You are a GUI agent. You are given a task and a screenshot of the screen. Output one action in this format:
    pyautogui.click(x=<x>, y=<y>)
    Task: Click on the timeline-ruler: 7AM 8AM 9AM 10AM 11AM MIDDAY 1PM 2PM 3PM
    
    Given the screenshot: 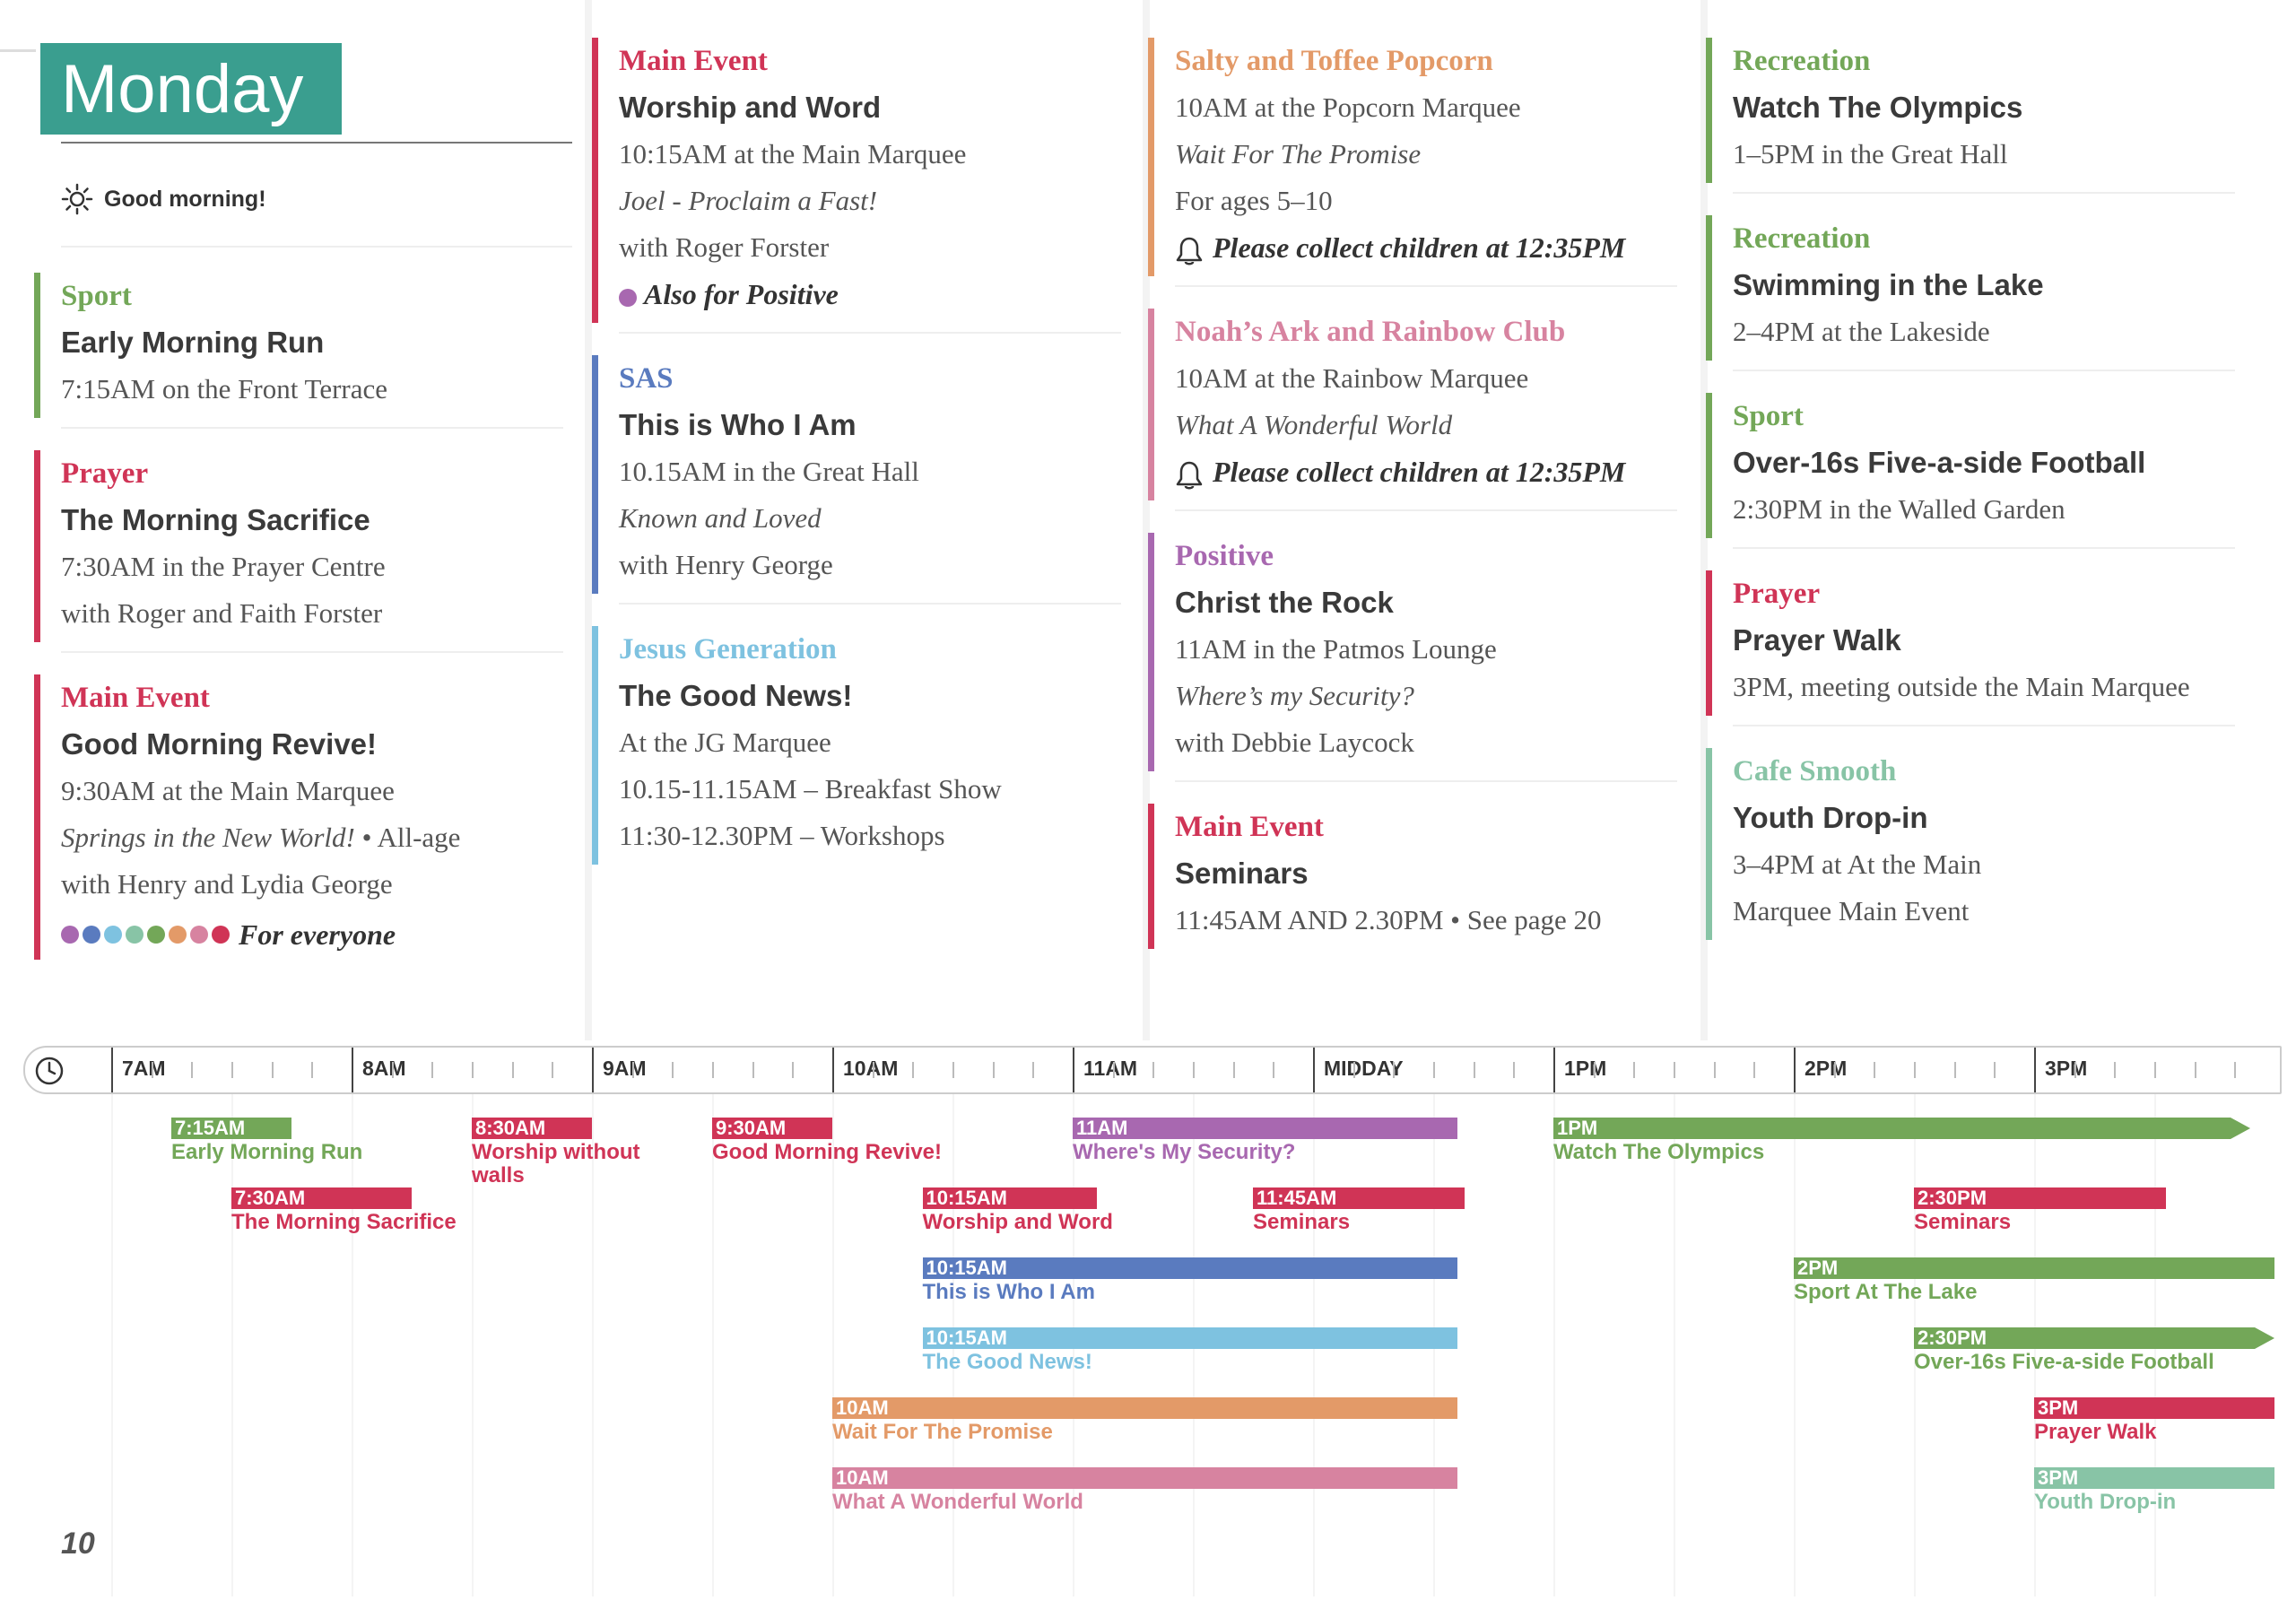 What is the action you would take?
    pyautogui.click(x=1152, y=1070)
    